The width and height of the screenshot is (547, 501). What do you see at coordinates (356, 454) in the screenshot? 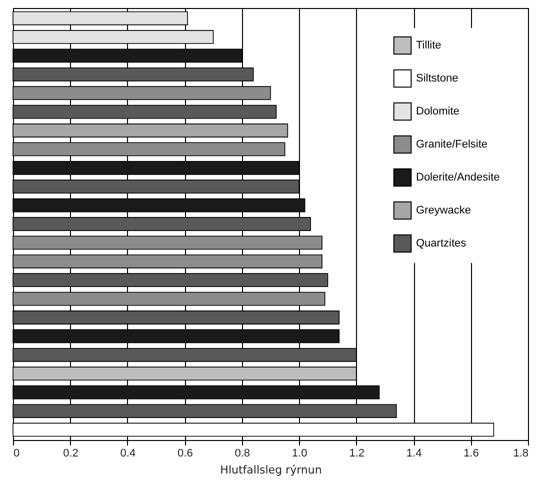
I see `x-tick-label: 1.2` at bounding box center [356, 454].